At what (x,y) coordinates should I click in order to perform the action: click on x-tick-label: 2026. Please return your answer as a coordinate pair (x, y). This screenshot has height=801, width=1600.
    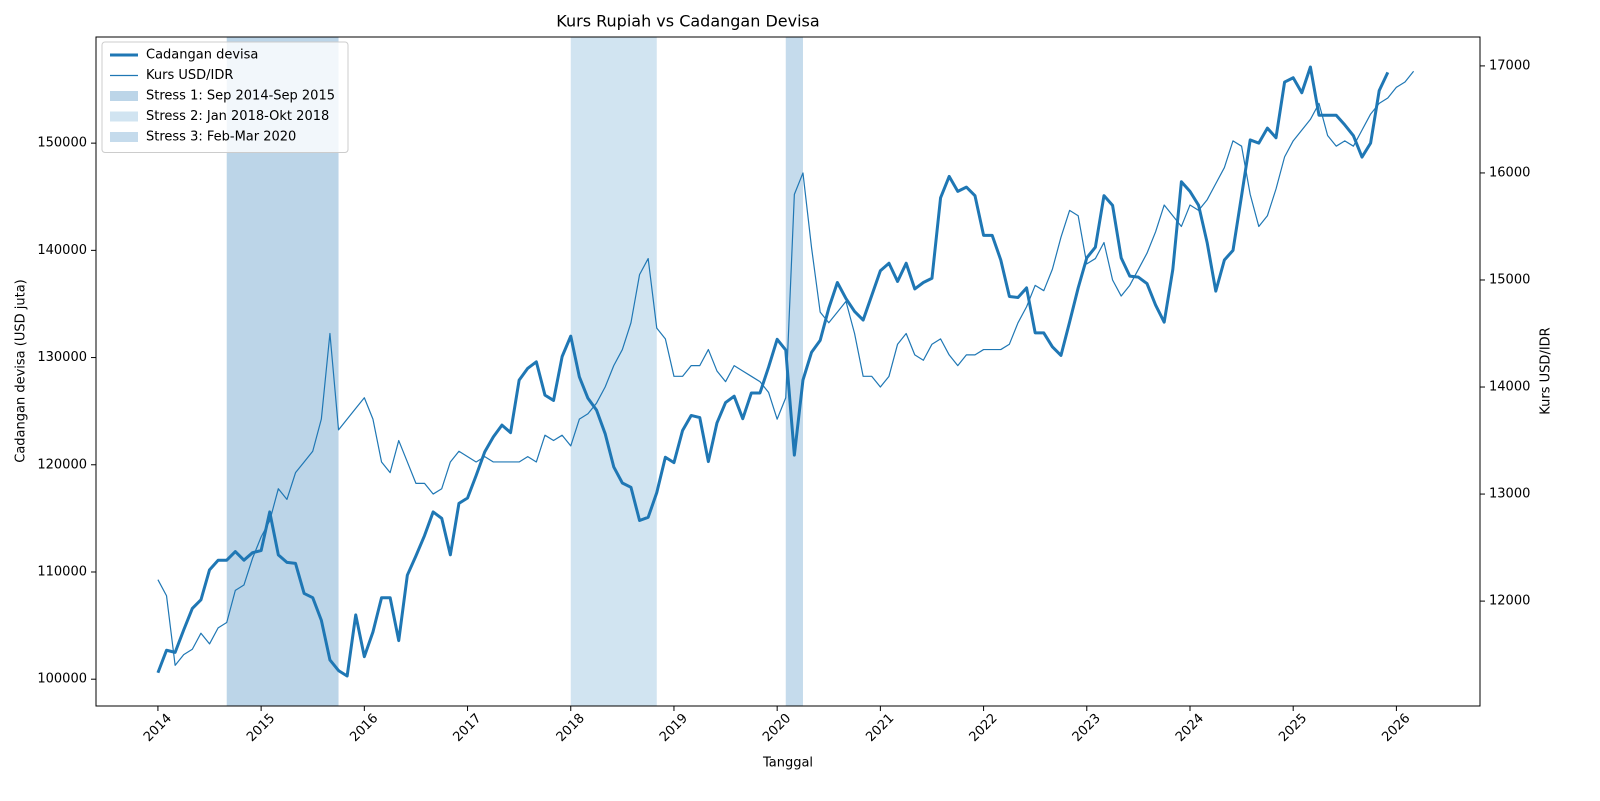
    Looking at the image, I should click on (1396, 728).